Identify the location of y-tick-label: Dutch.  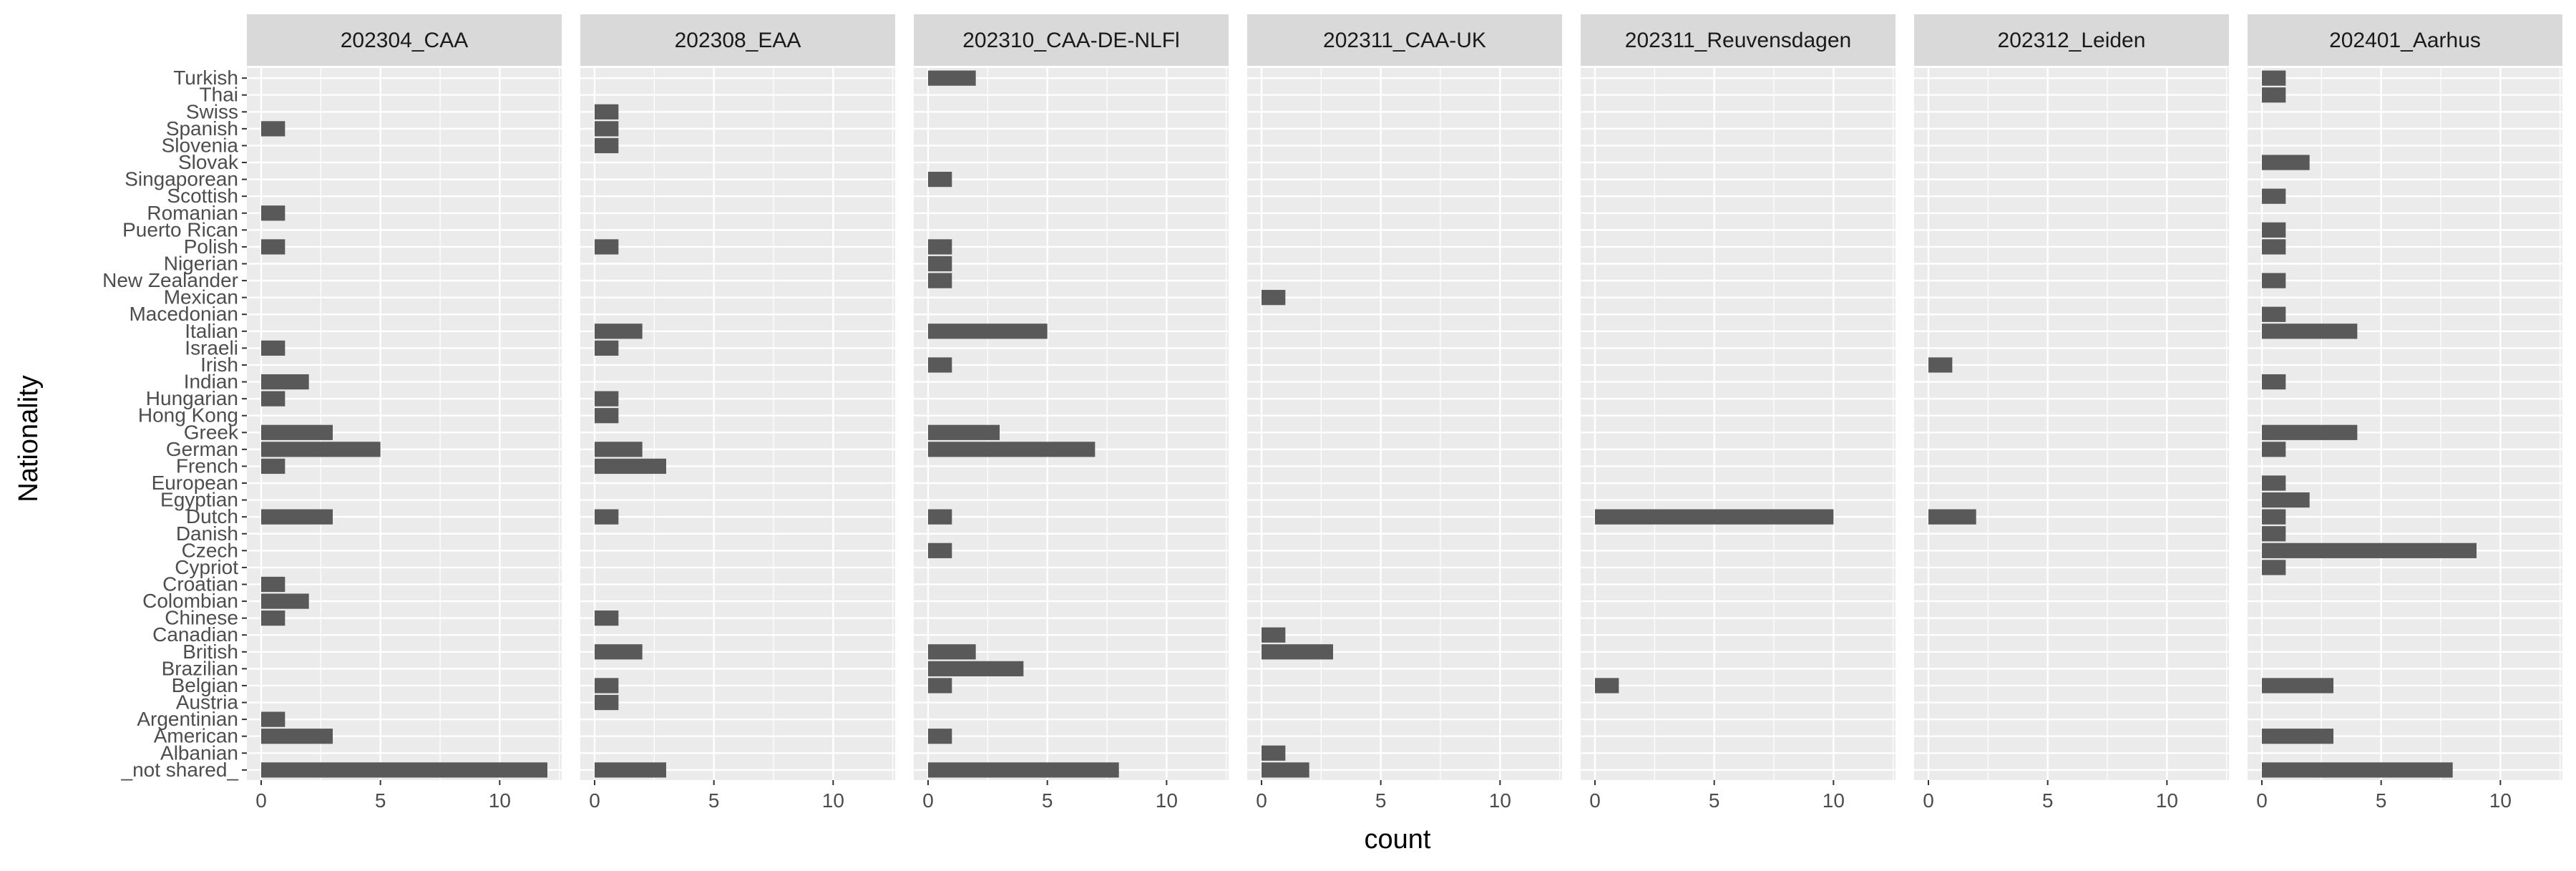
(212, 516).